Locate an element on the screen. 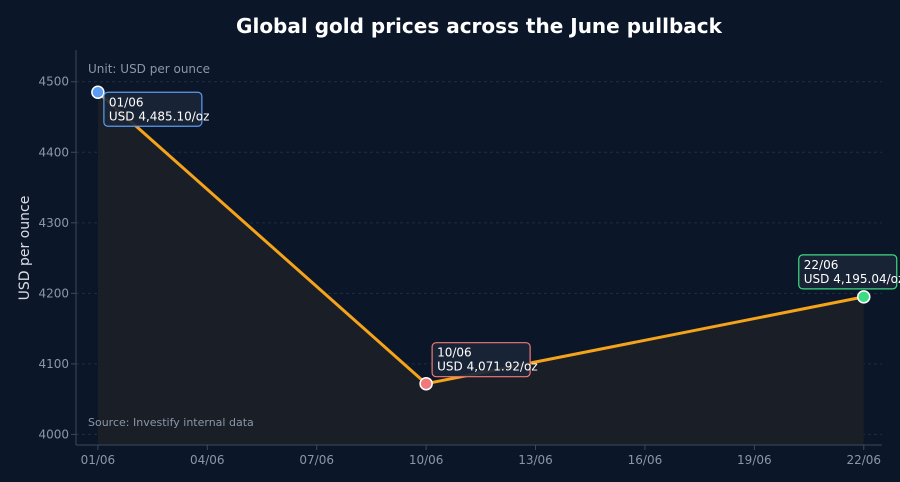 Image resolution: width=900 pixels, height=482 pixels. y-tick-label: 4200 is located at coordinates (53, 293).